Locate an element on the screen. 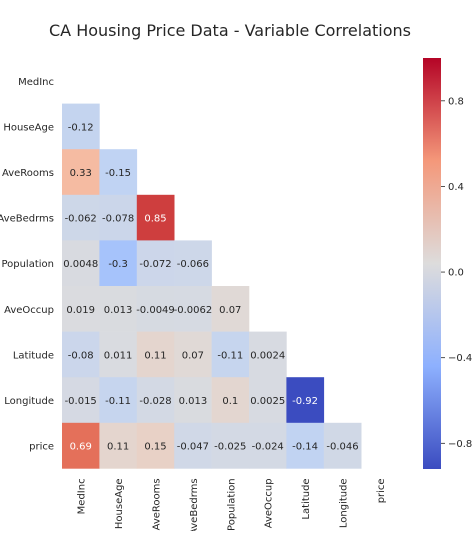 Image resolution: width=474 pixels, height=535 pixels. y-tick-label: Longitude is located at coordinates (29, 401).